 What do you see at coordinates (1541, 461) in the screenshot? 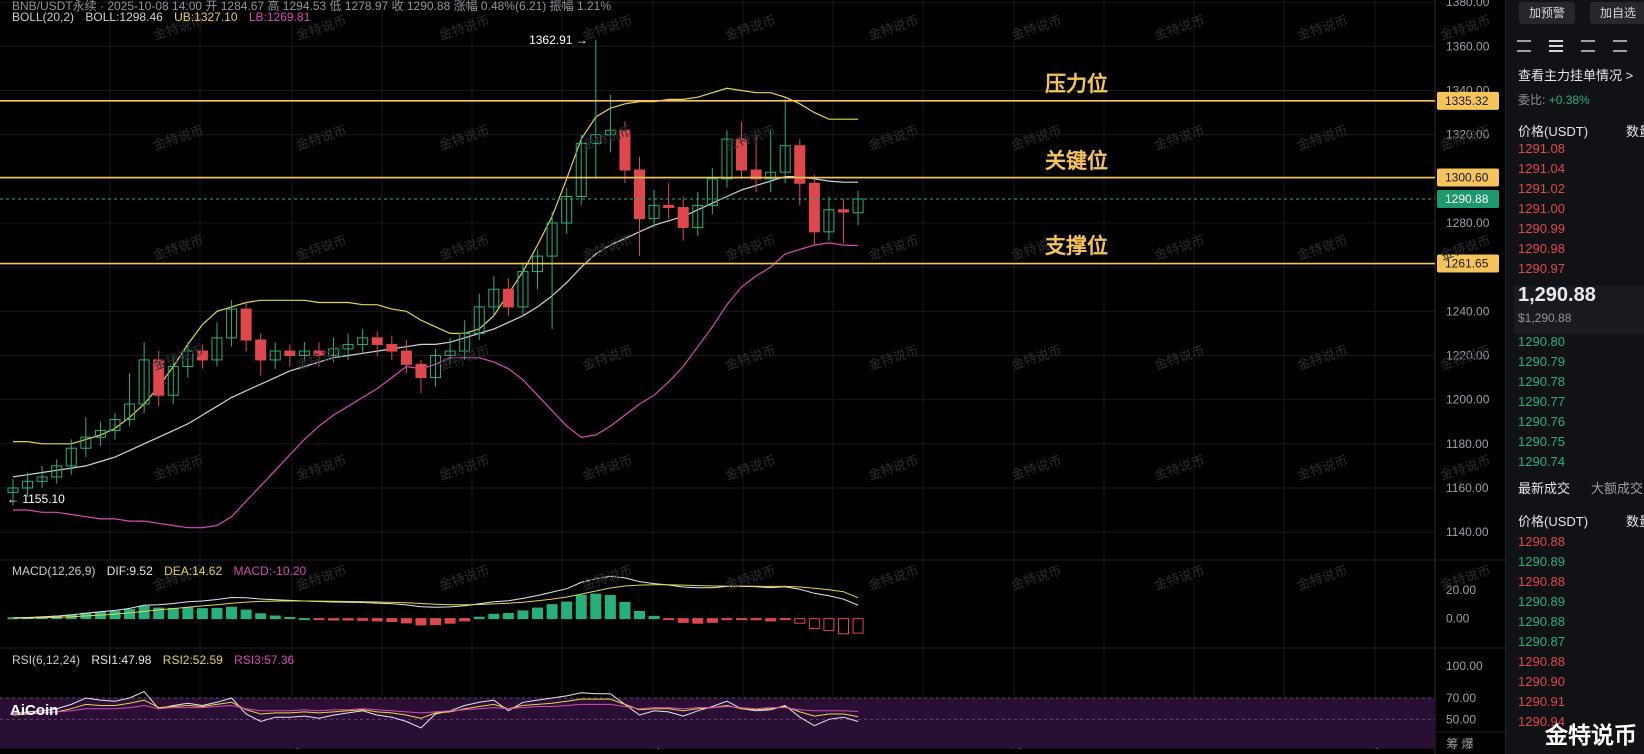
I see `bid-price-row: 1290.74` at bounding box center [1541, 461].